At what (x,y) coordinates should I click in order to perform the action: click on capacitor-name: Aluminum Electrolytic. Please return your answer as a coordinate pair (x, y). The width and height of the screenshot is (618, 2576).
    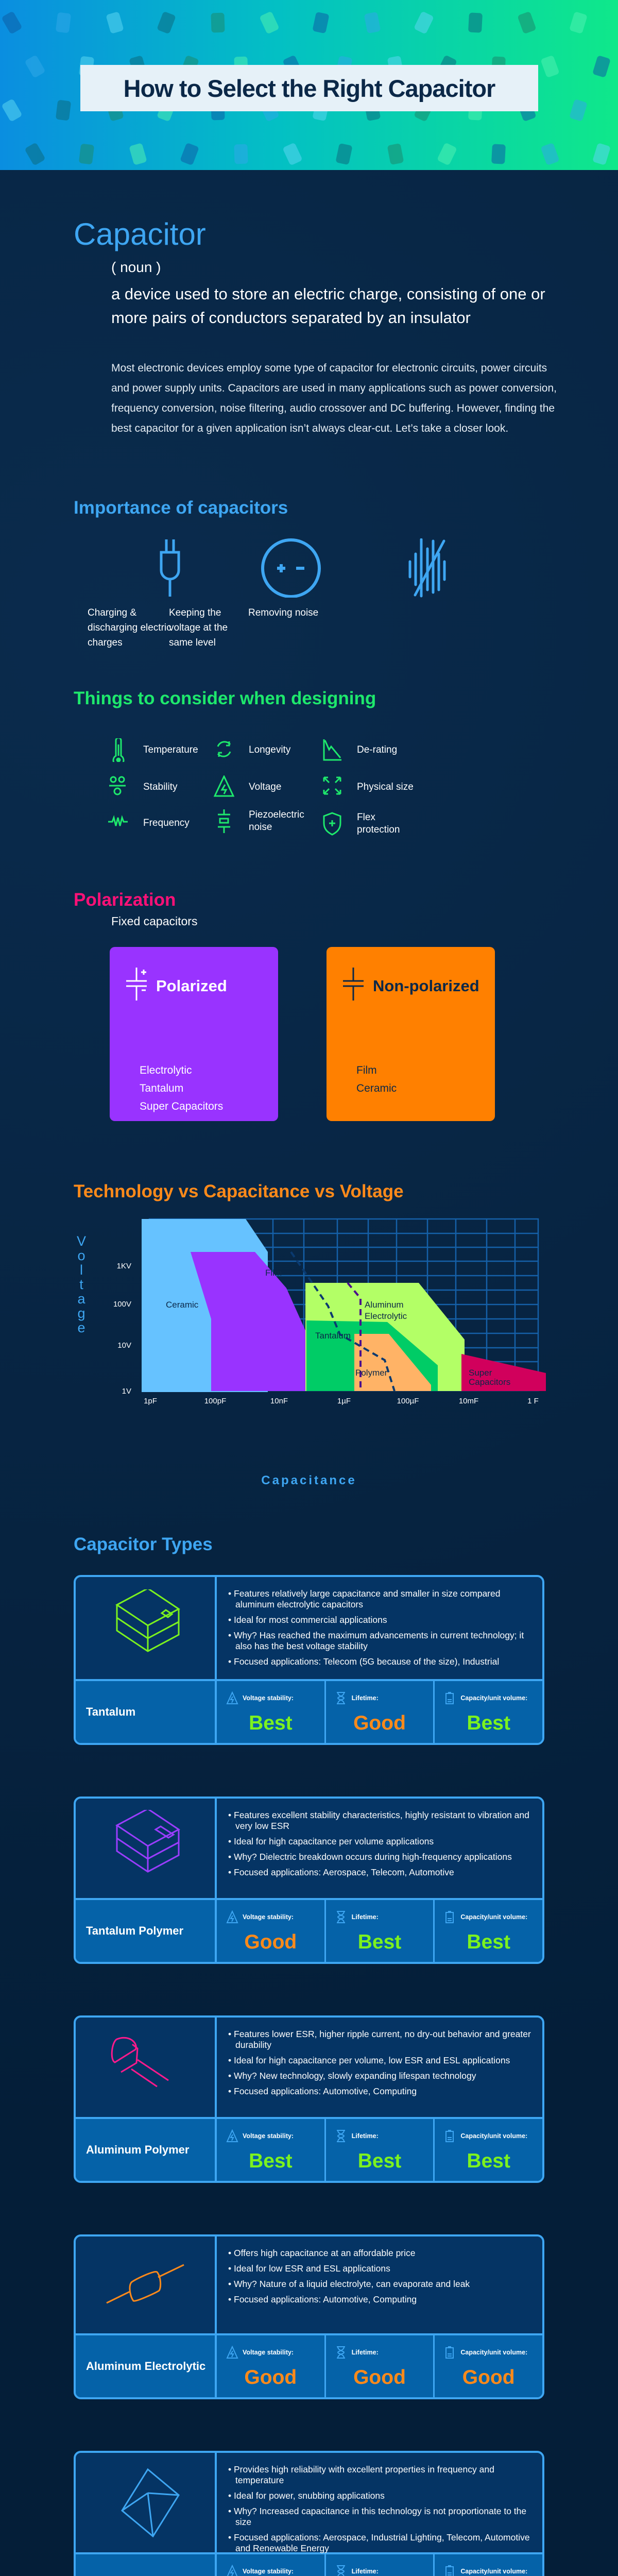
    Looking at the image, I should click on (146, 2366).